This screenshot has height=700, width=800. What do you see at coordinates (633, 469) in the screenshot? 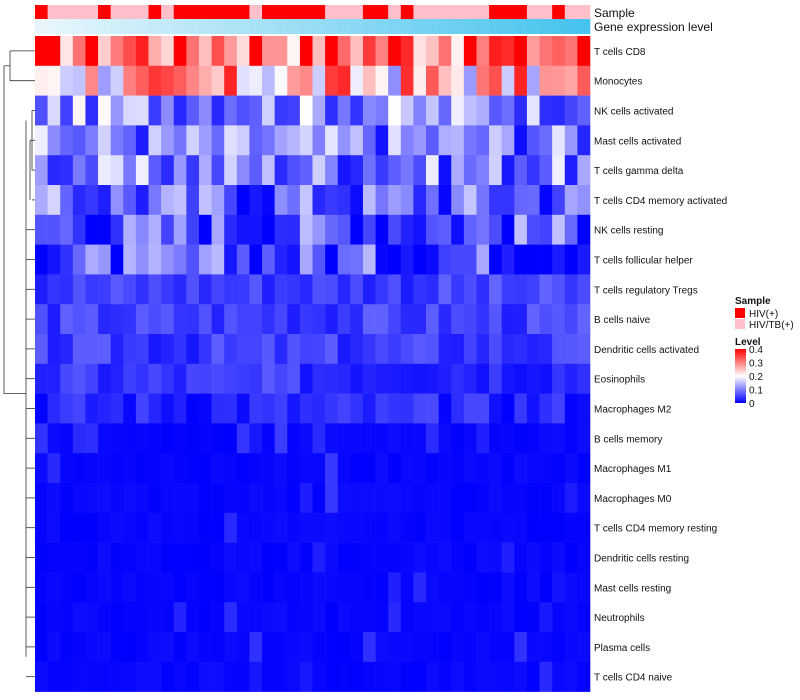
I see `row-label: Macrophages M1` at bounding box center [633, 469].